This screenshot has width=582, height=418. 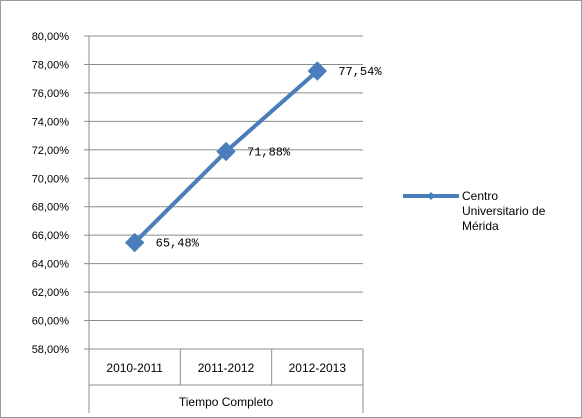 I want to click on x-category-label: 2010-2011, so click(x=134, y=368).